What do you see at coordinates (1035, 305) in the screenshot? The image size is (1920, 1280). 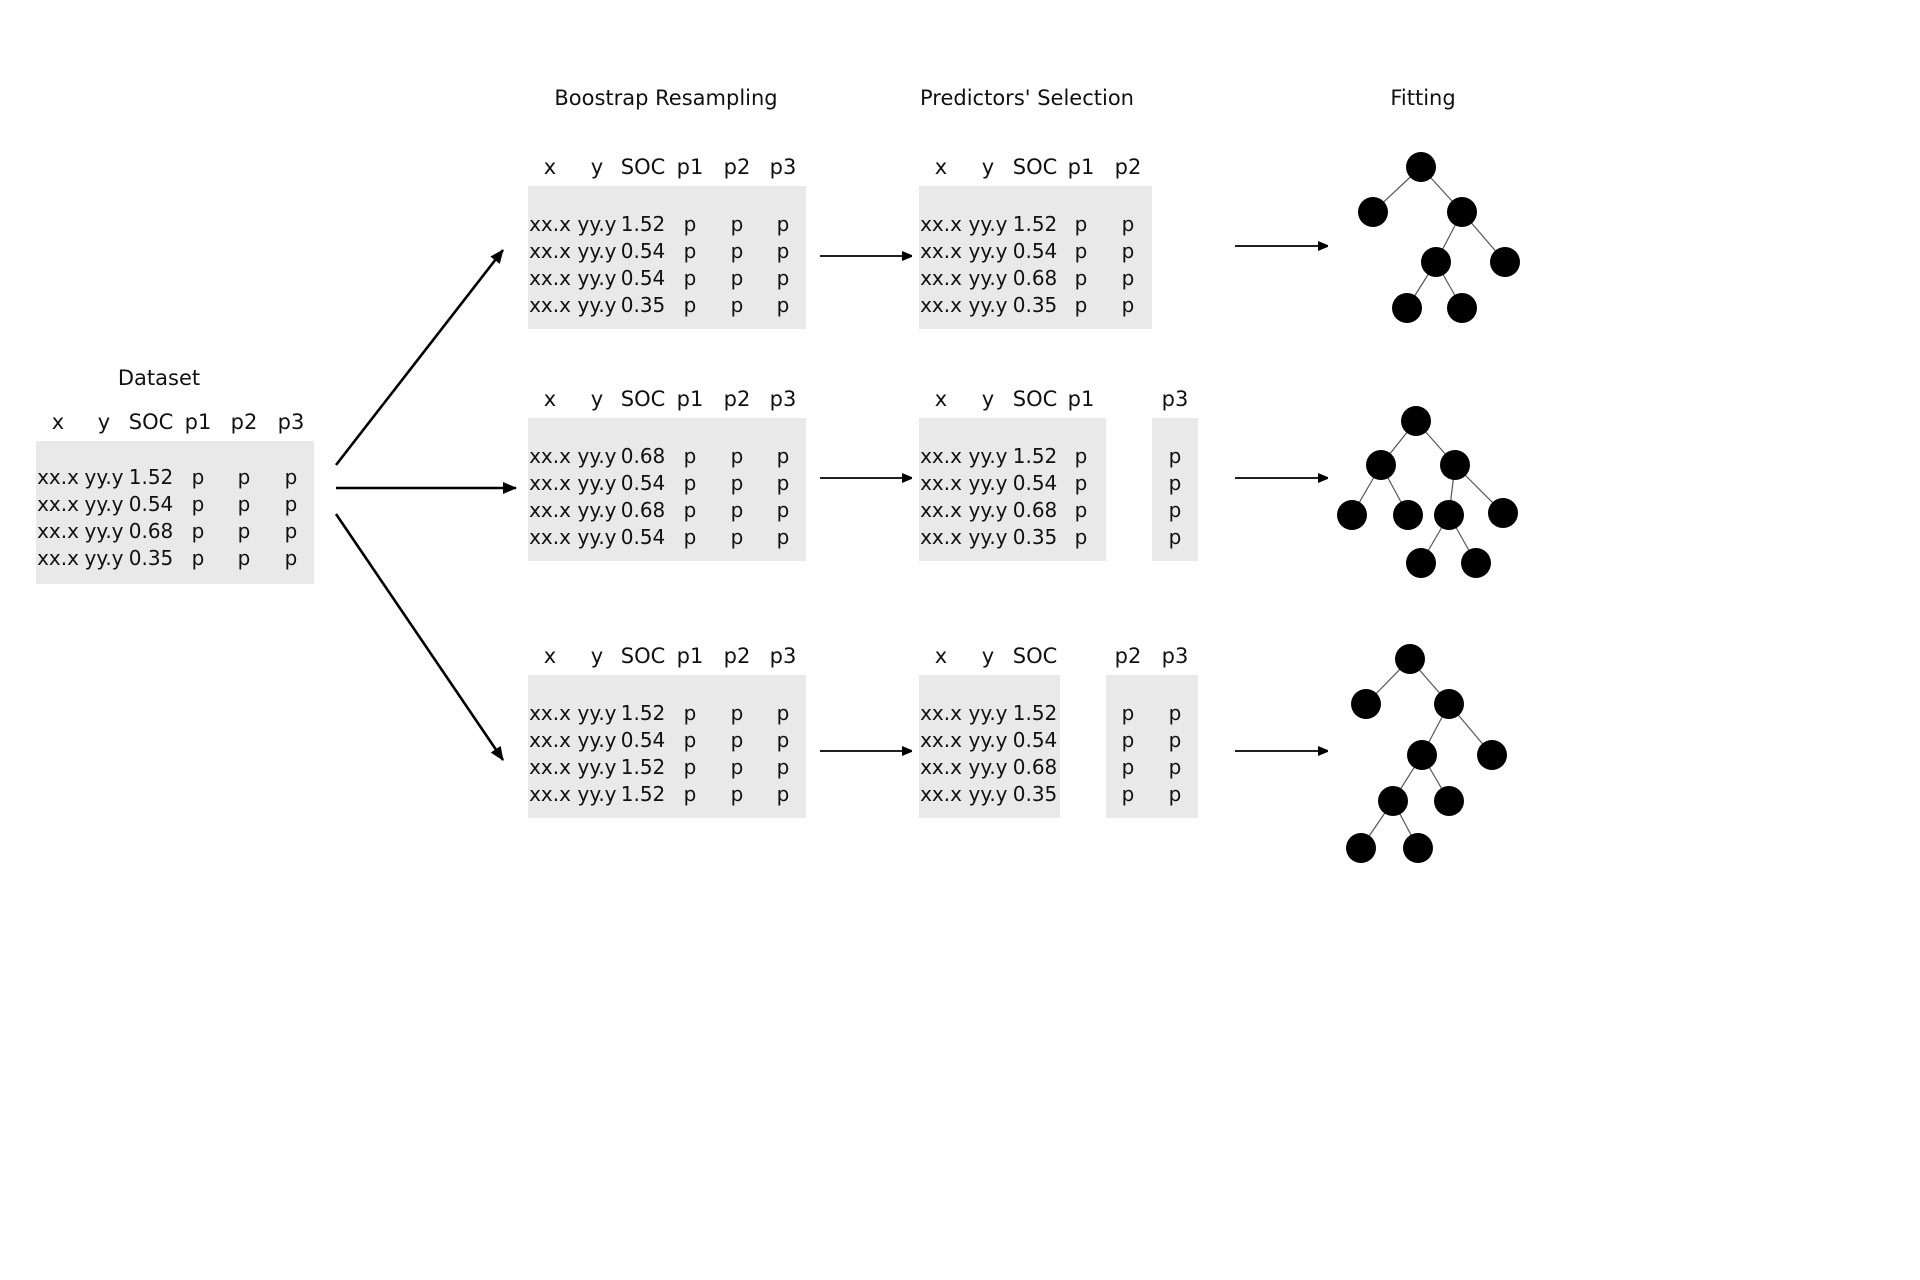 I see `selection-1-cell: 0.35` at bounding box center [1035, 305].